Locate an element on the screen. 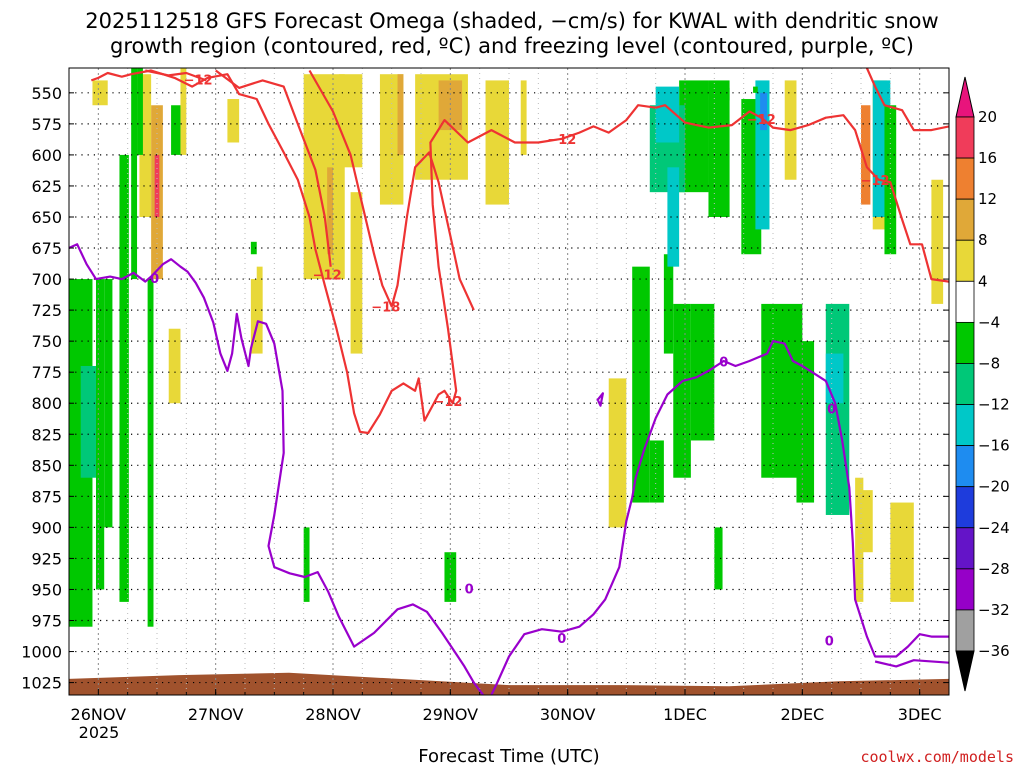  terrain-area is located at coordinates (509, 683).